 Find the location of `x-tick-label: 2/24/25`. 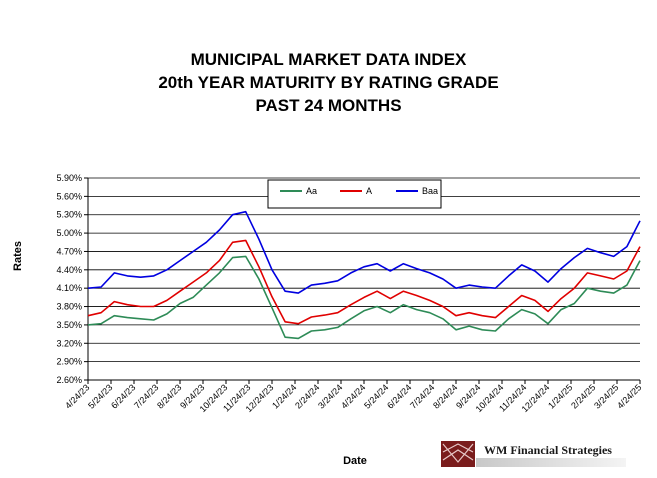

x-tick-label: 2/24/25 is located at coordinates (583, 396).